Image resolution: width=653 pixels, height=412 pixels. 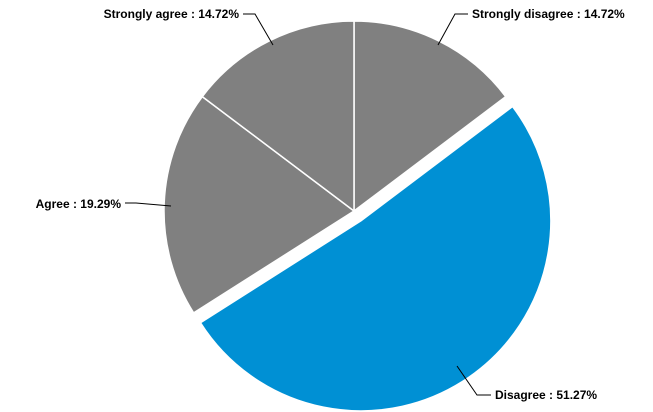 What do you see at coordinates (473, 380) in the screenshot?
I see `leader-line-disagree` at bounding box center [473, 380].